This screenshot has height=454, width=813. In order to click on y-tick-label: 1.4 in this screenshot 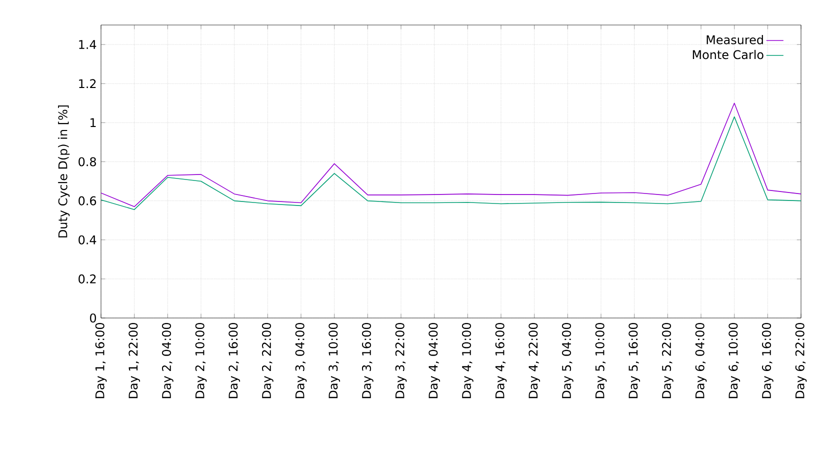, I will do `click(87, 44)`.